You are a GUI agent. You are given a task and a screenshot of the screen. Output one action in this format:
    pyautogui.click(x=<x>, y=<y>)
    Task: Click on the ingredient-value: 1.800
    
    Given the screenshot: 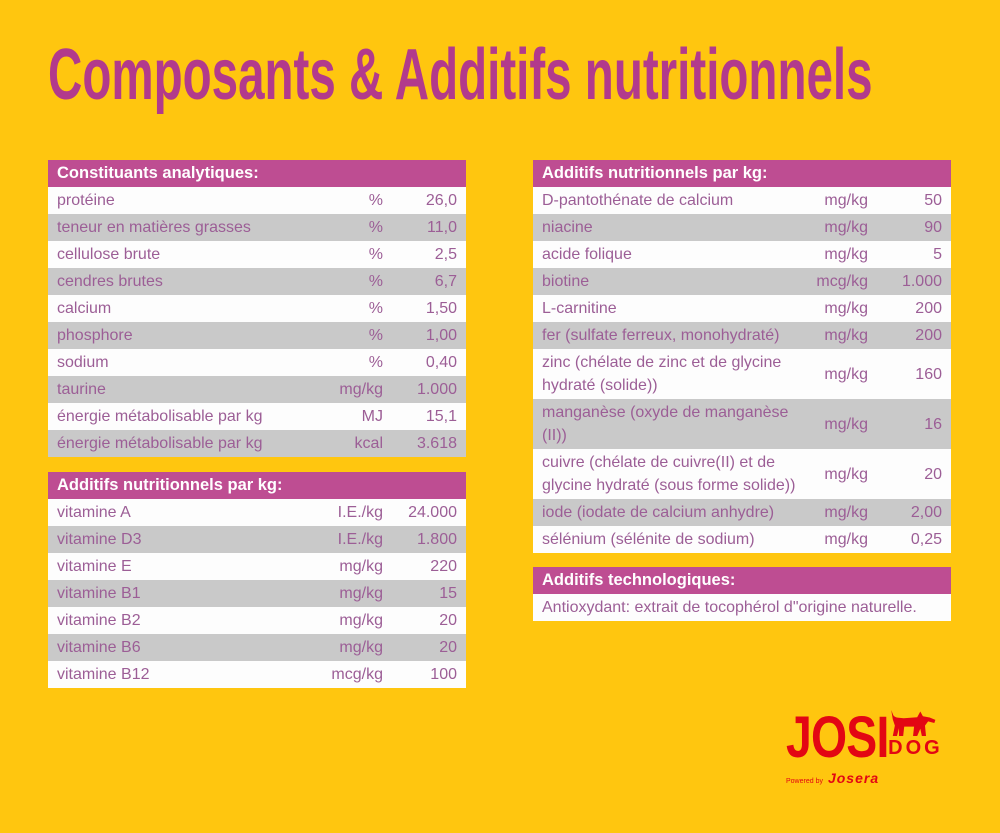 What is the action you would take?
    pyautogui.click(x=436, y=539)
    